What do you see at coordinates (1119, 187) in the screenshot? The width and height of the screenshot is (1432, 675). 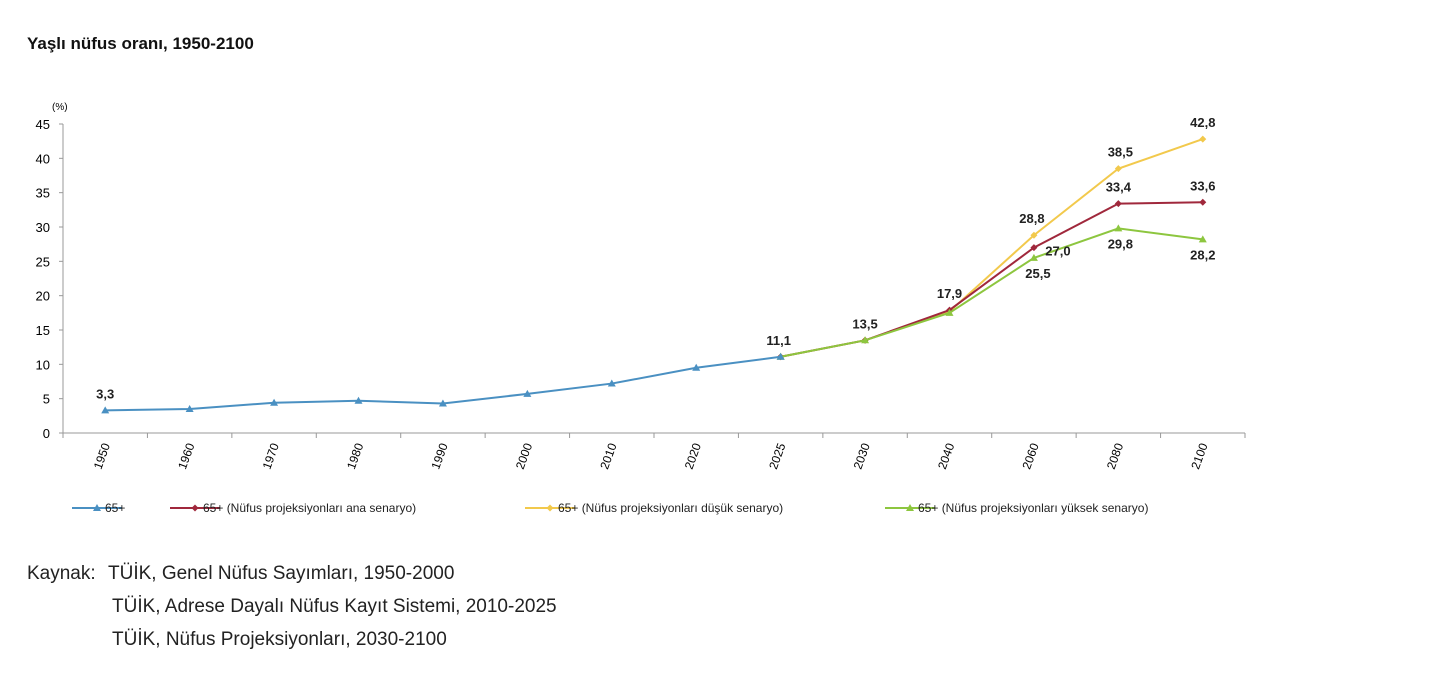 I see `data-label: 33,4` at bounding box center [1119, 187].